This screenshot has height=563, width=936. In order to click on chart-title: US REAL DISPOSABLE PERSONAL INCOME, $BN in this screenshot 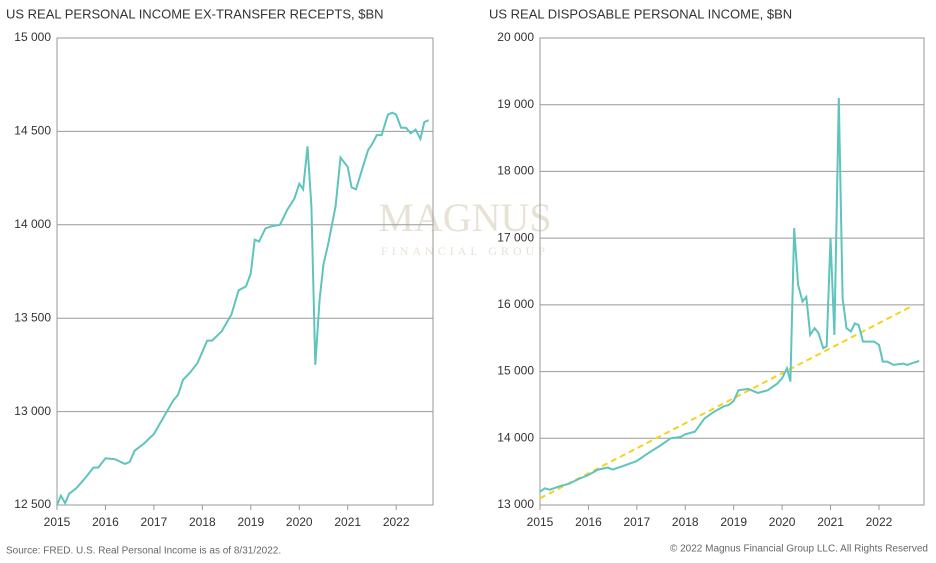, I will do `click(640, 13)`.